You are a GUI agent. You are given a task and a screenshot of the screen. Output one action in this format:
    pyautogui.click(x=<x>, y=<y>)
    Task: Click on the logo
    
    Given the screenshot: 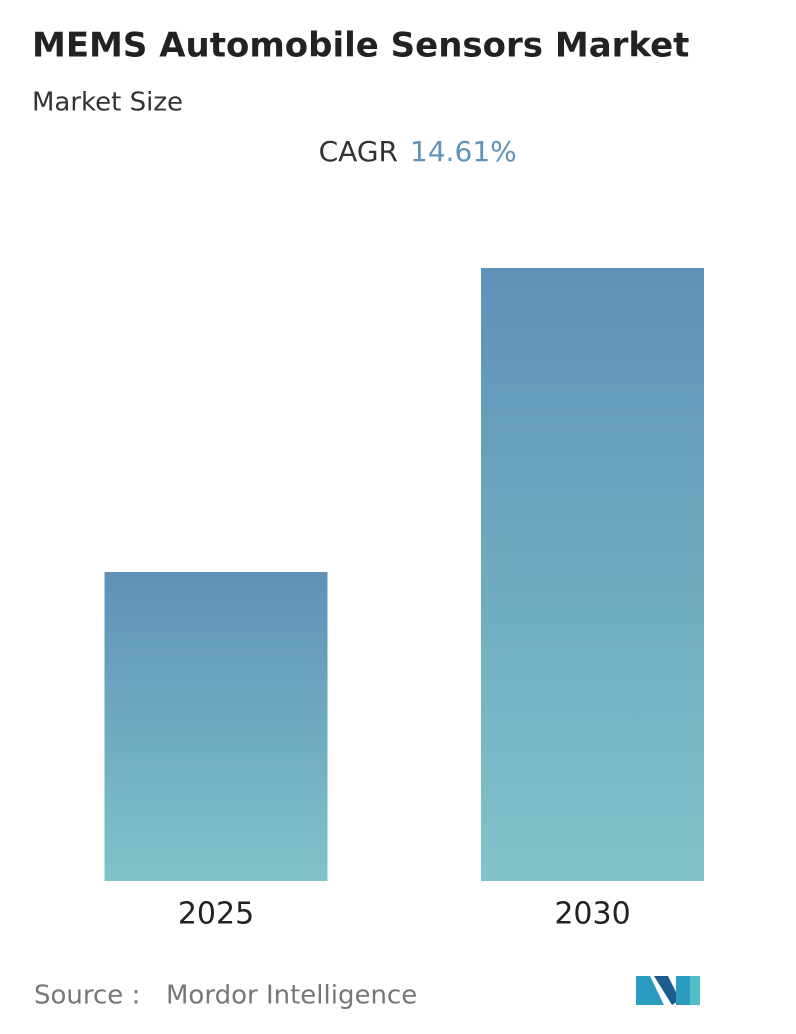 What is the action you would take?
    pyautogui.click(x=668, y=990)
    